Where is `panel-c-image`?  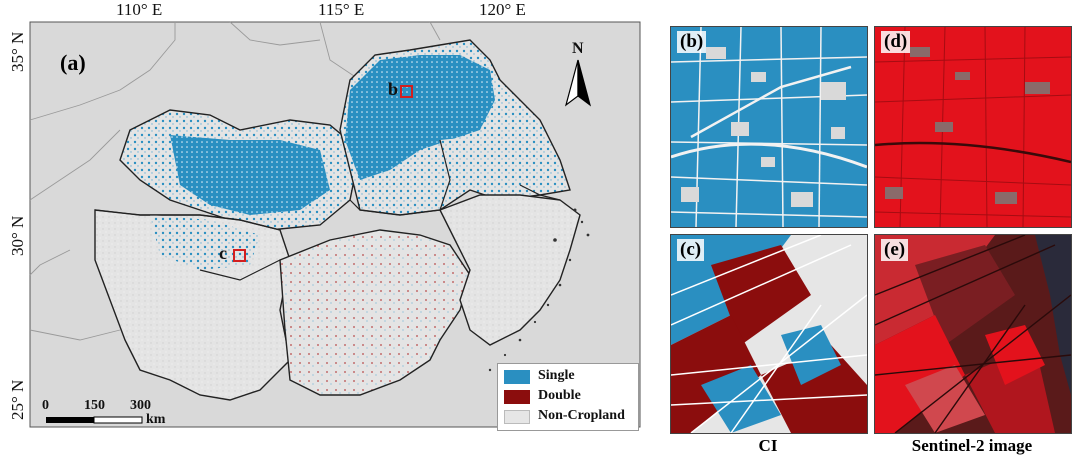
panel-c-image is located at coordinates (769, 334).